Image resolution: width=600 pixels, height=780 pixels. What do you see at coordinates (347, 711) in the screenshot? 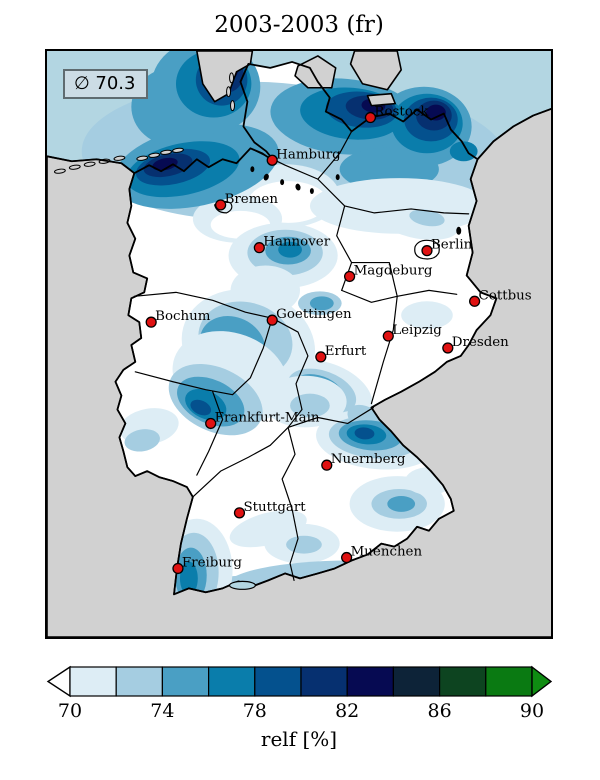
I see `colorbar-tick-82: 82` at bounding box center [347, 711].